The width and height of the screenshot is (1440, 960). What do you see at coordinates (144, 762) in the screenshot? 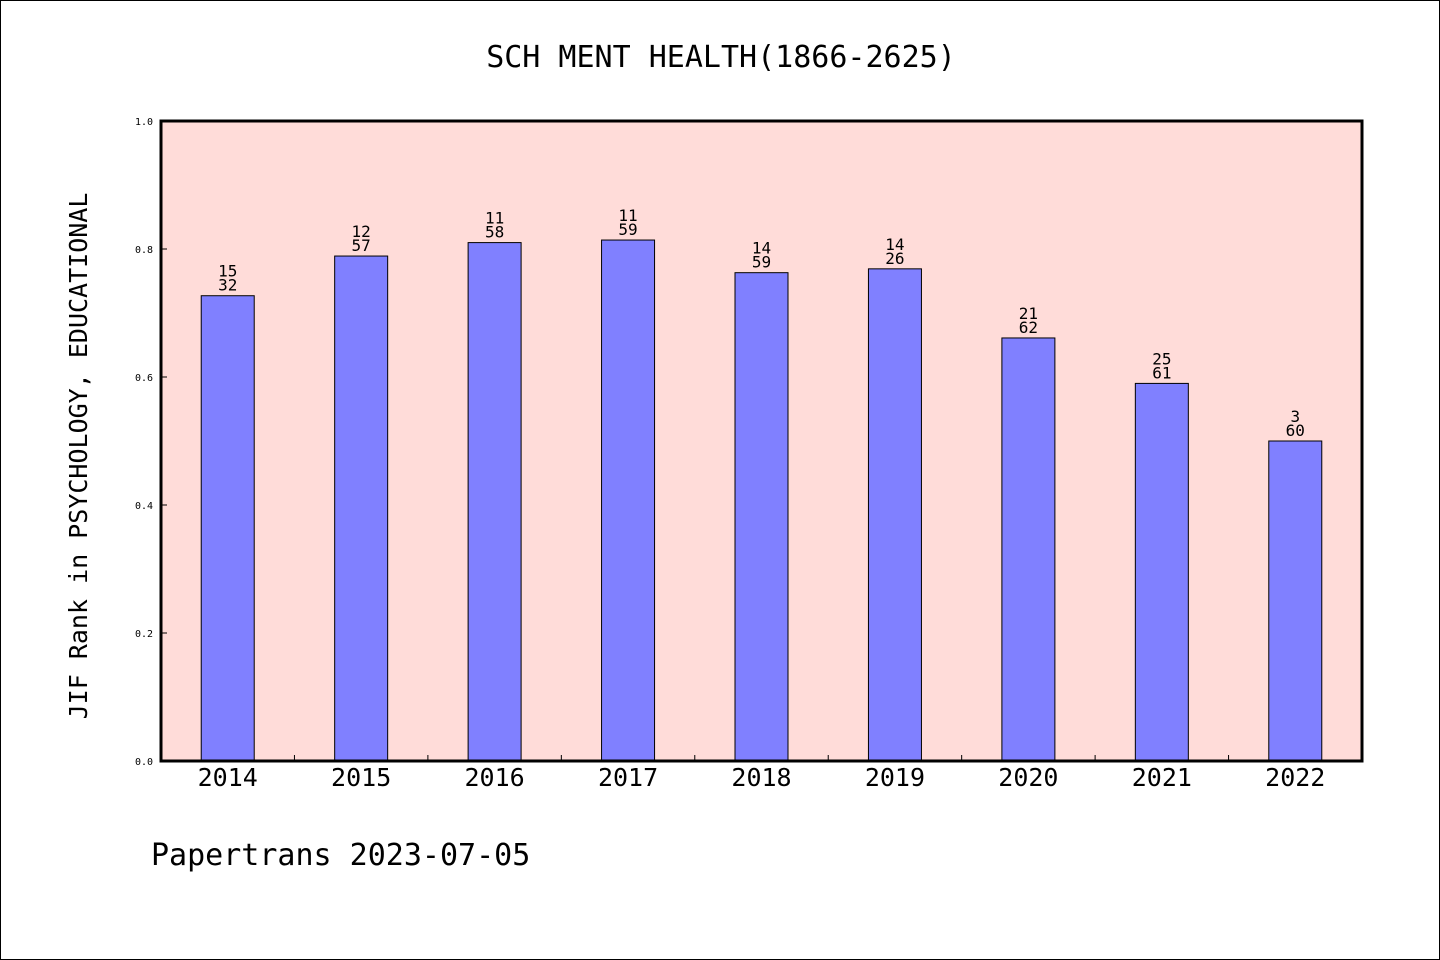
I see `y-tick-label: 0.0` at bounding box center [144, 762].